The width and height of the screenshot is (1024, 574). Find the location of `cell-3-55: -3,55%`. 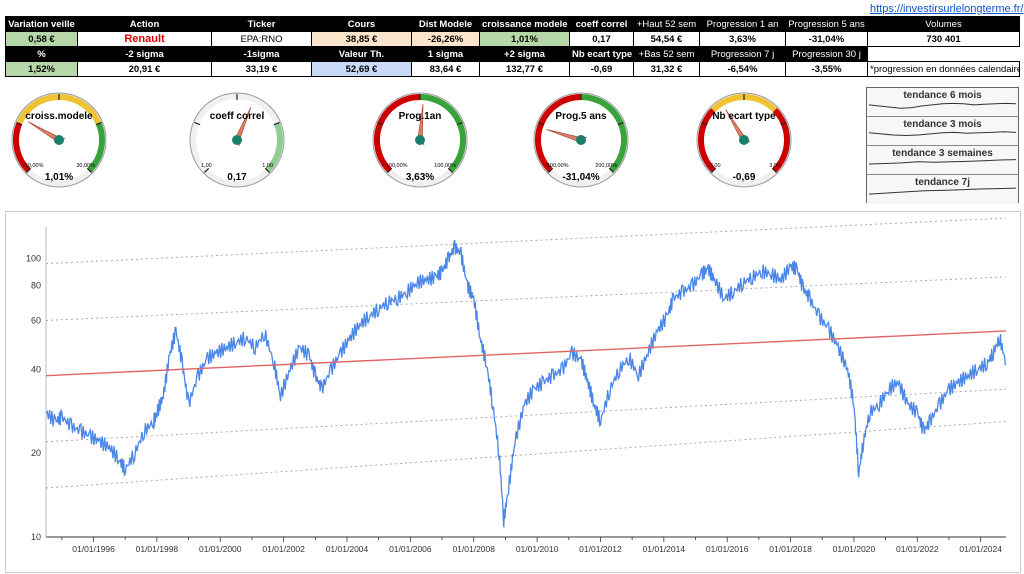

cell-3-55: -3,55% is located at coordinates (826, 69).